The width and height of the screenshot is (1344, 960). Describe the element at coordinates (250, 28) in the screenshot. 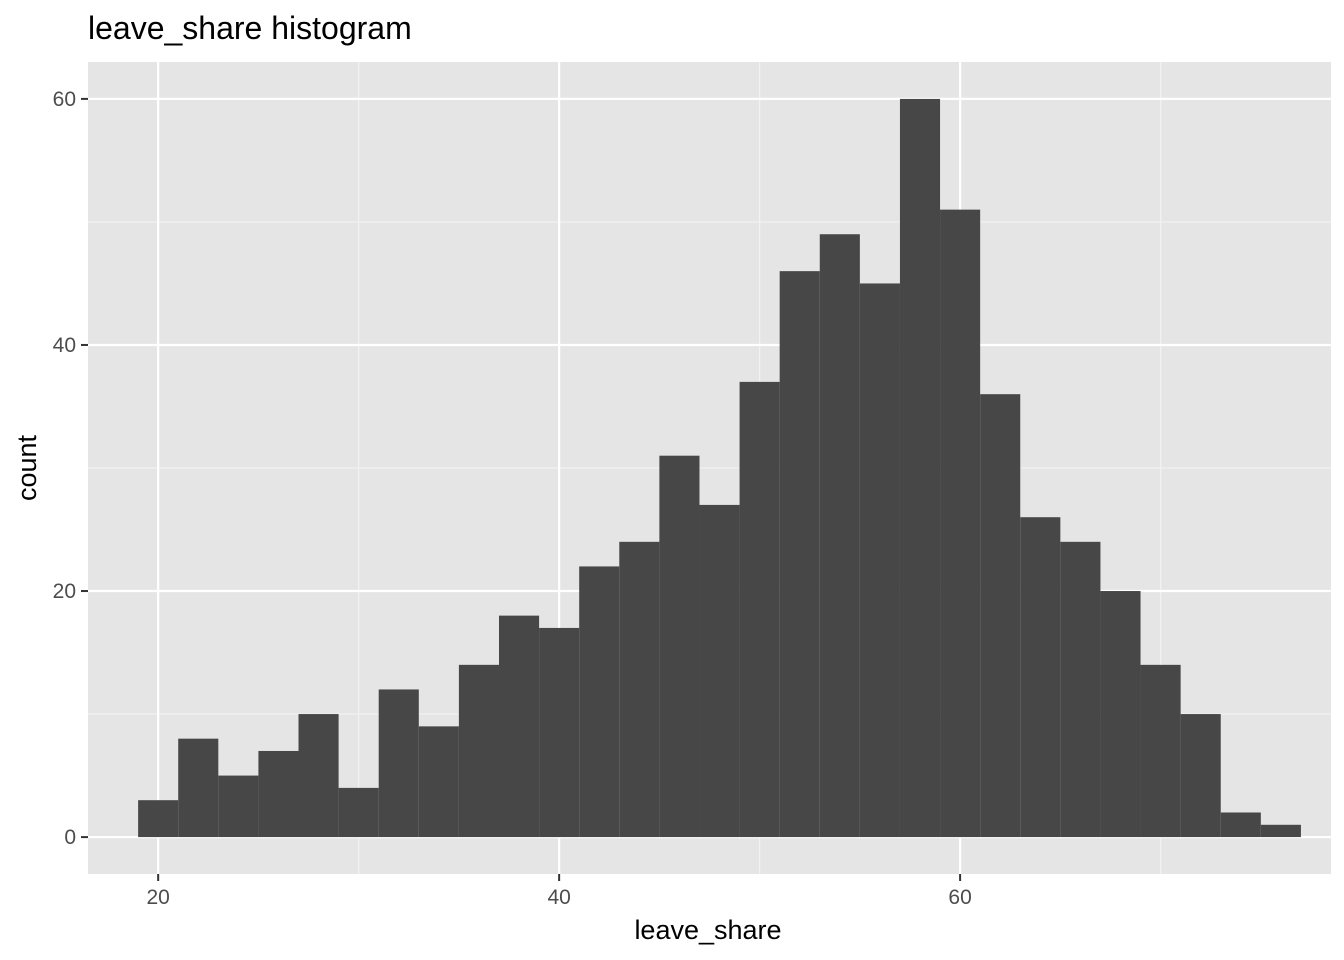

I see `chart-title: leave_share histogram` at that location.